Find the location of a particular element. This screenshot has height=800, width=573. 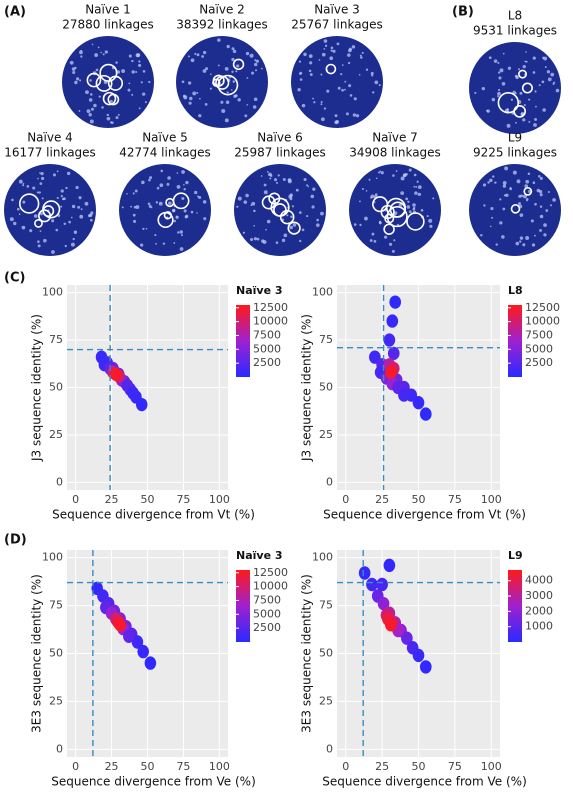

y-tick-label: 0 is located at coordinates (59, 748).